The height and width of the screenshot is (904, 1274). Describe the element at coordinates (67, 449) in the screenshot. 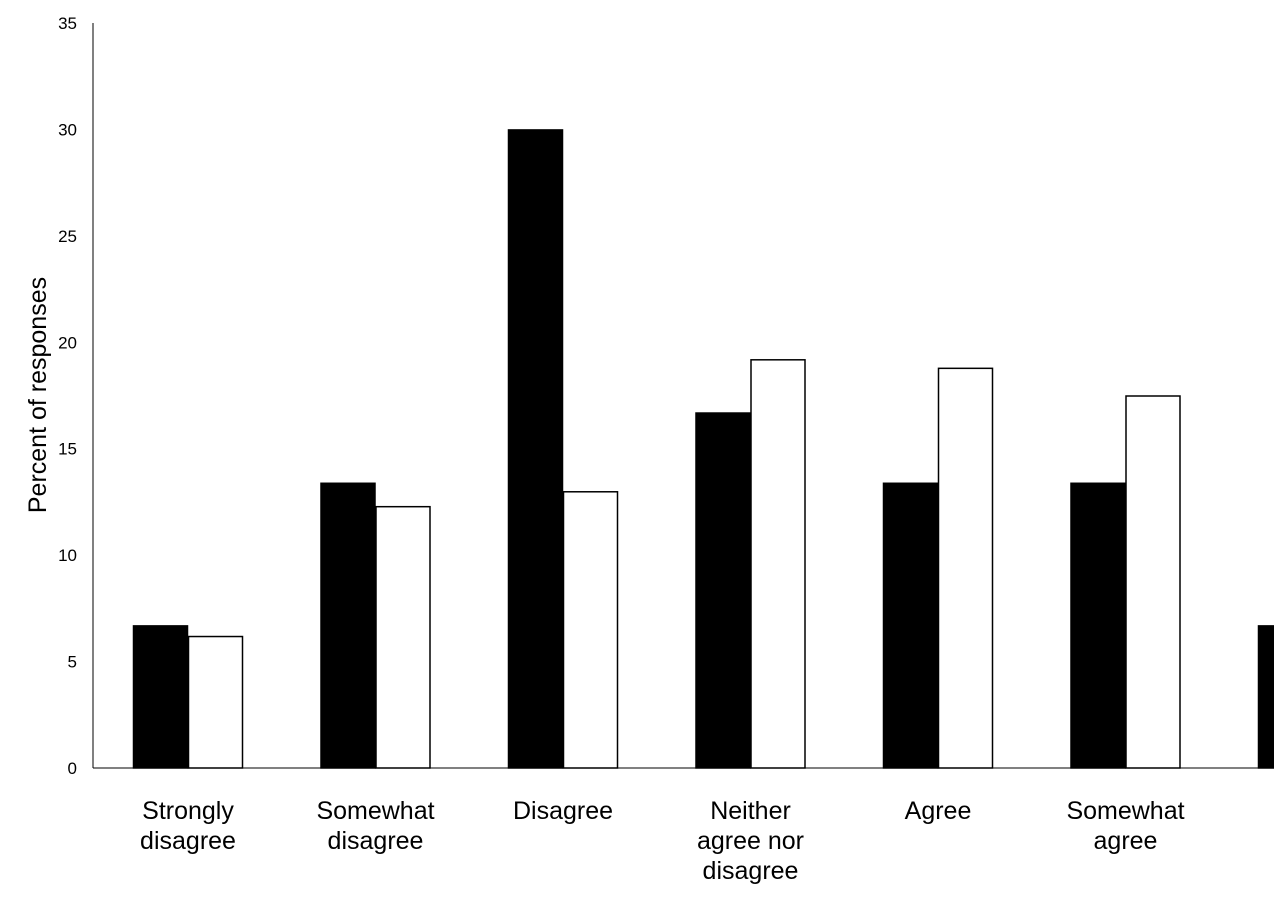

I see `y-tick-label: 15` at that location.